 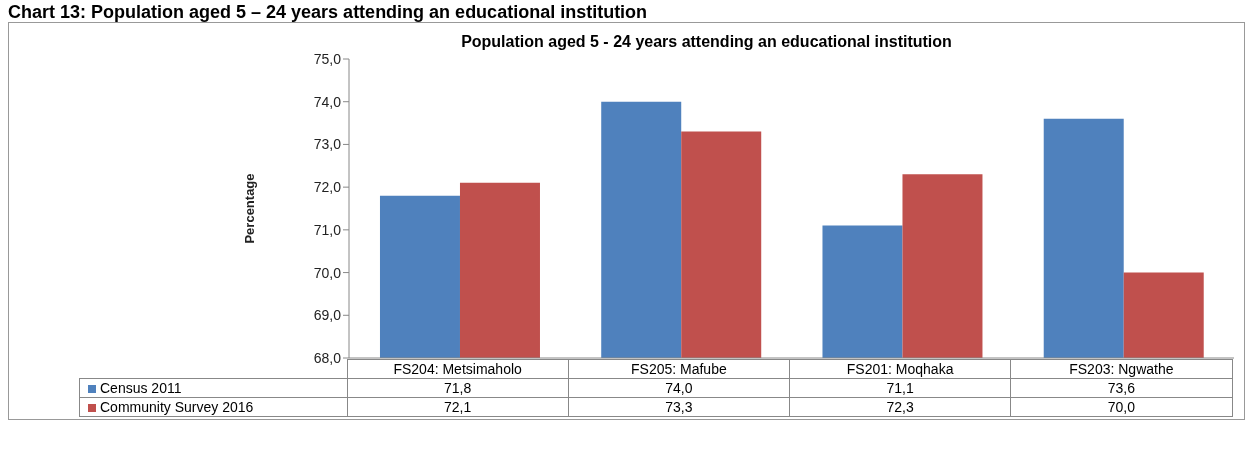 What do you see at coordinates (458, 388) in the screenshot?
I see `data-label: 71,8` at bounding box center [458, 388].